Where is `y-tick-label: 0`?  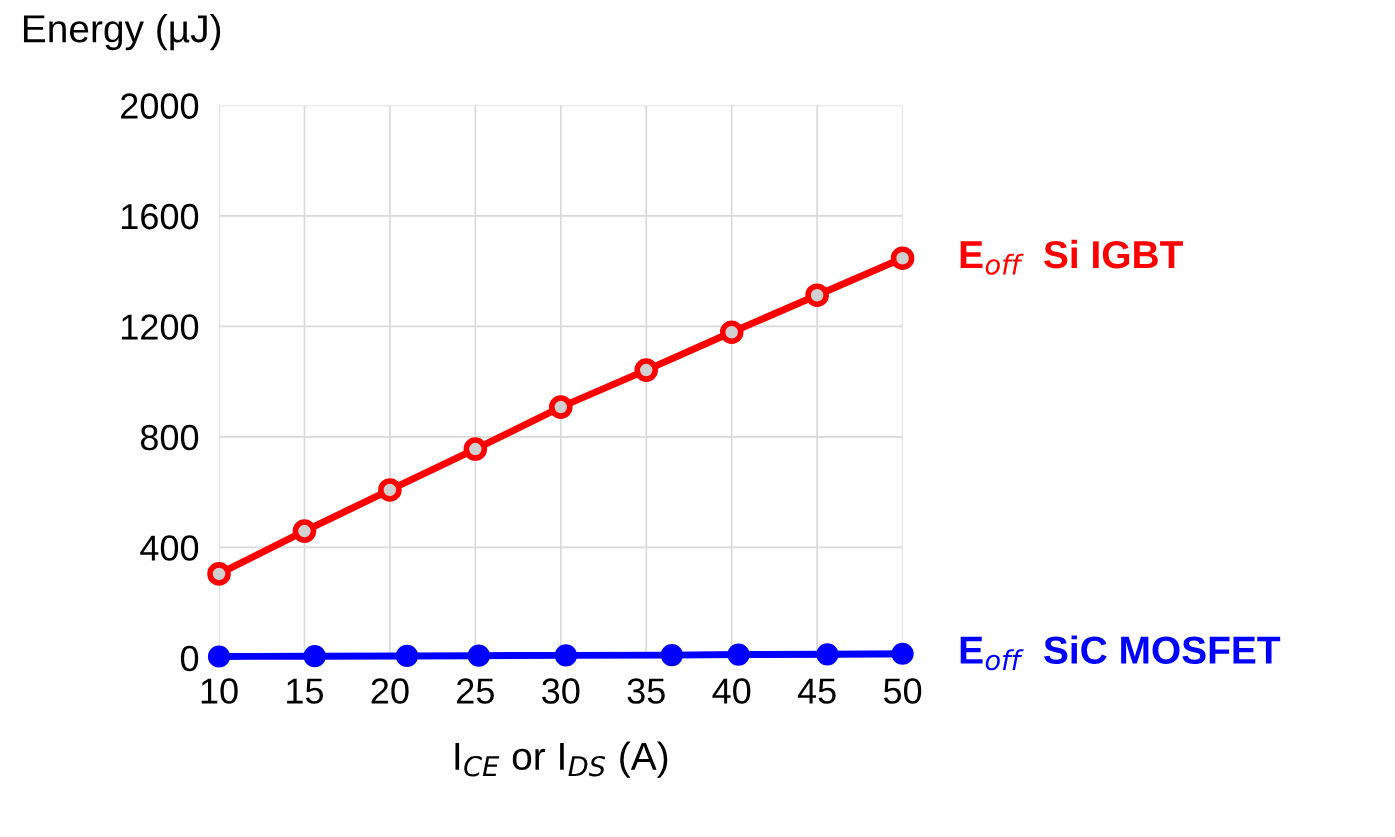 y-tick-label: 0 is located at coordinates (189, 658).